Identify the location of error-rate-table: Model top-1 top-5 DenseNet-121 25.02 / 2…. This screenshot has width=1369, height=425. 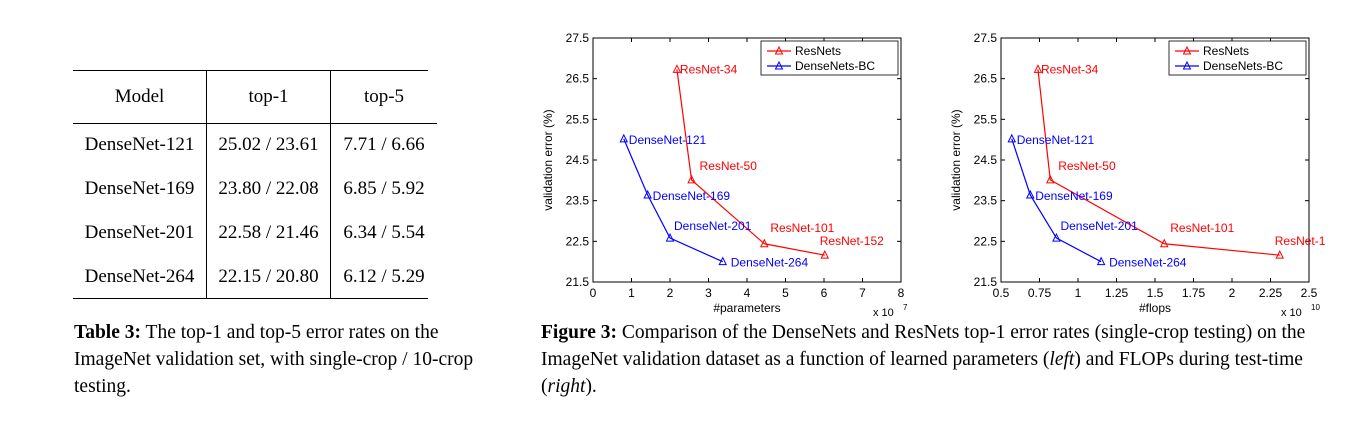
(255, 185).